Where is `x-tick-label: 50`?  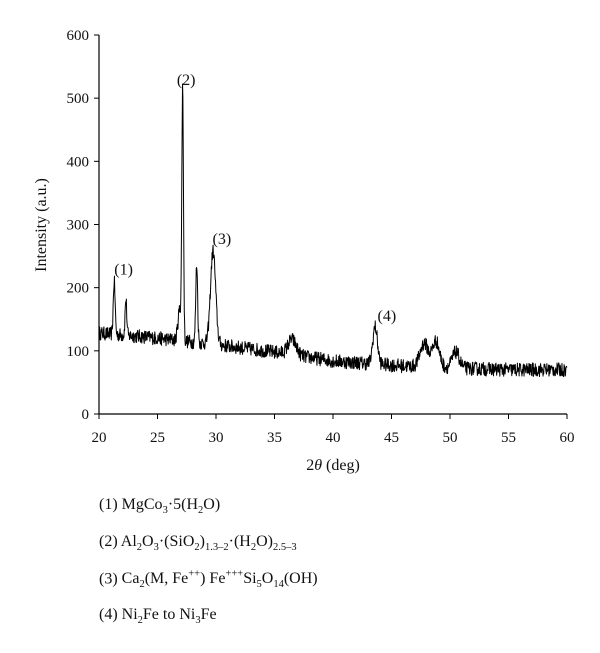
x-tick-label: 50 is located at coordinates (450, 438).